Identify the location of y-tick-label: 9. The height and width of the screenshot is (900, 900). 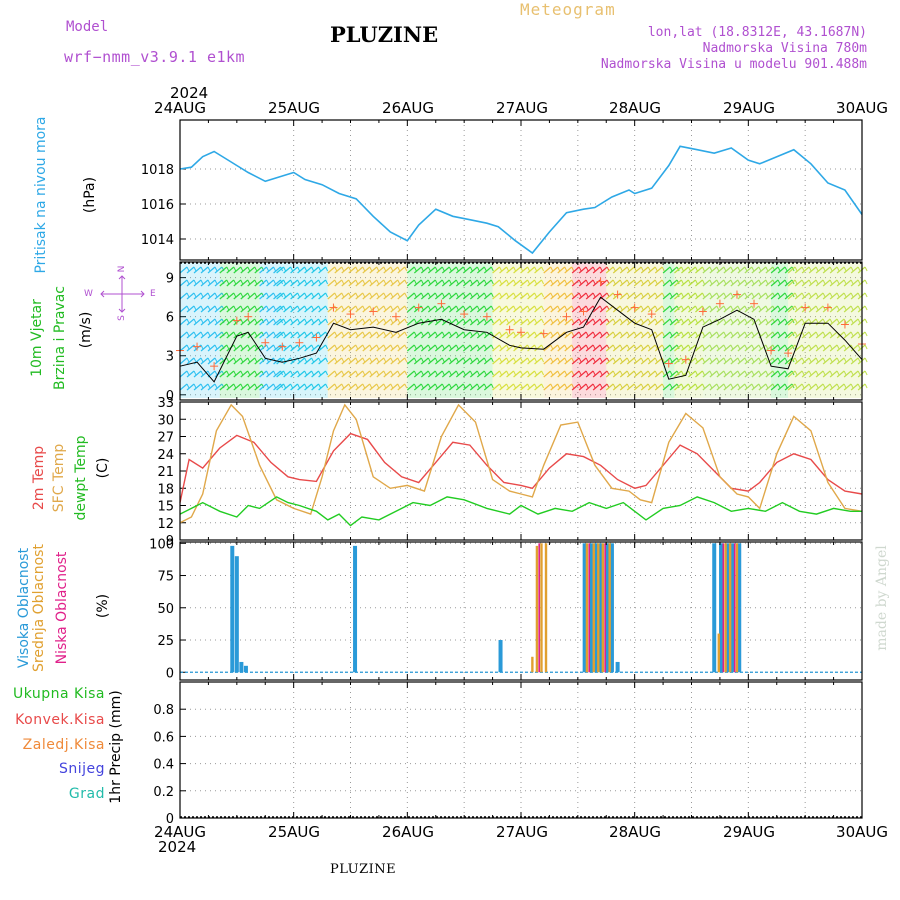
(170, 279).